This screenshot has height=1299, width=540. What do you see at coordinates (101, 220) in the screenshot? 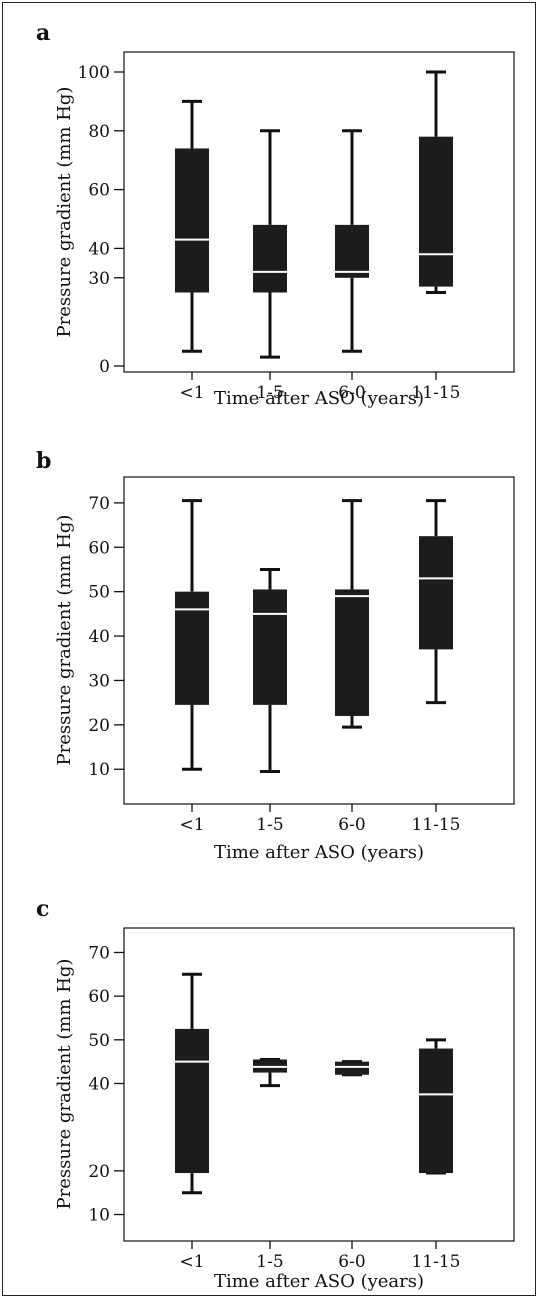
I see `y-ticks: 0 30 40 60 80 100` at bounding box center [101, 220].